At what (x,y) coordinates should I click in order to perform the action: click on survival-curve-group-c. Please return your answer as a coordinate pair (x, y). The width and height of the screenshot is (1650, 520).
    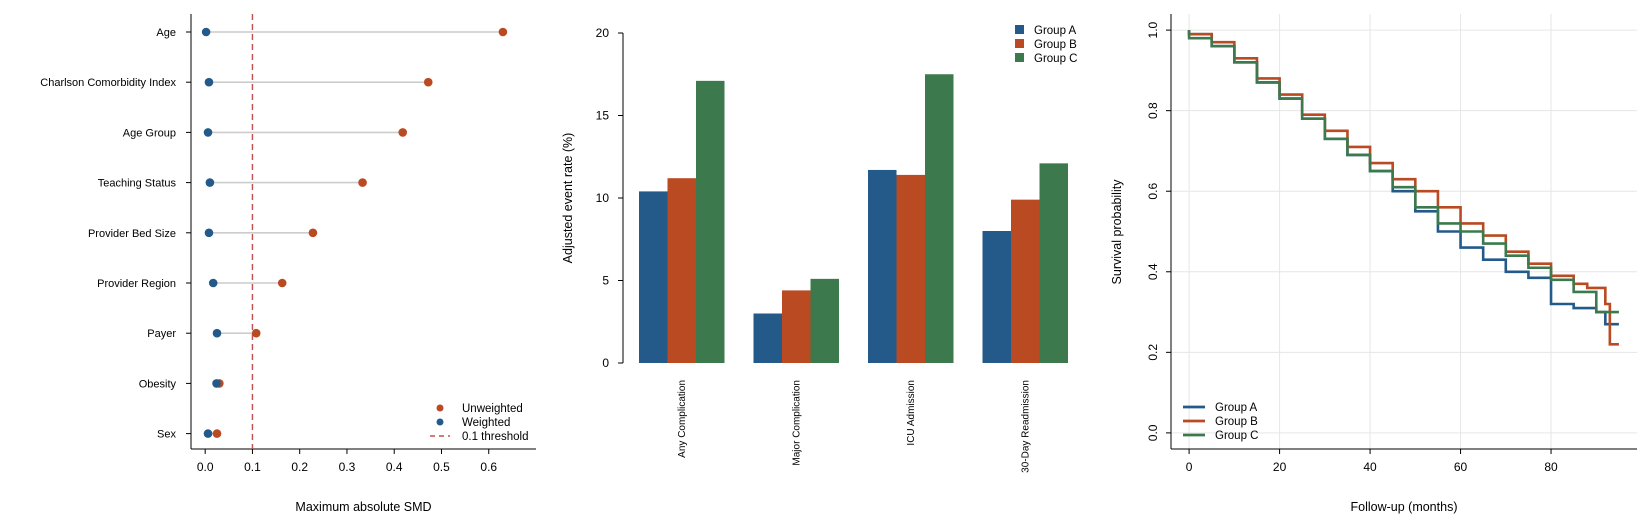
    Looking at the image, I should click on (1403, 172).